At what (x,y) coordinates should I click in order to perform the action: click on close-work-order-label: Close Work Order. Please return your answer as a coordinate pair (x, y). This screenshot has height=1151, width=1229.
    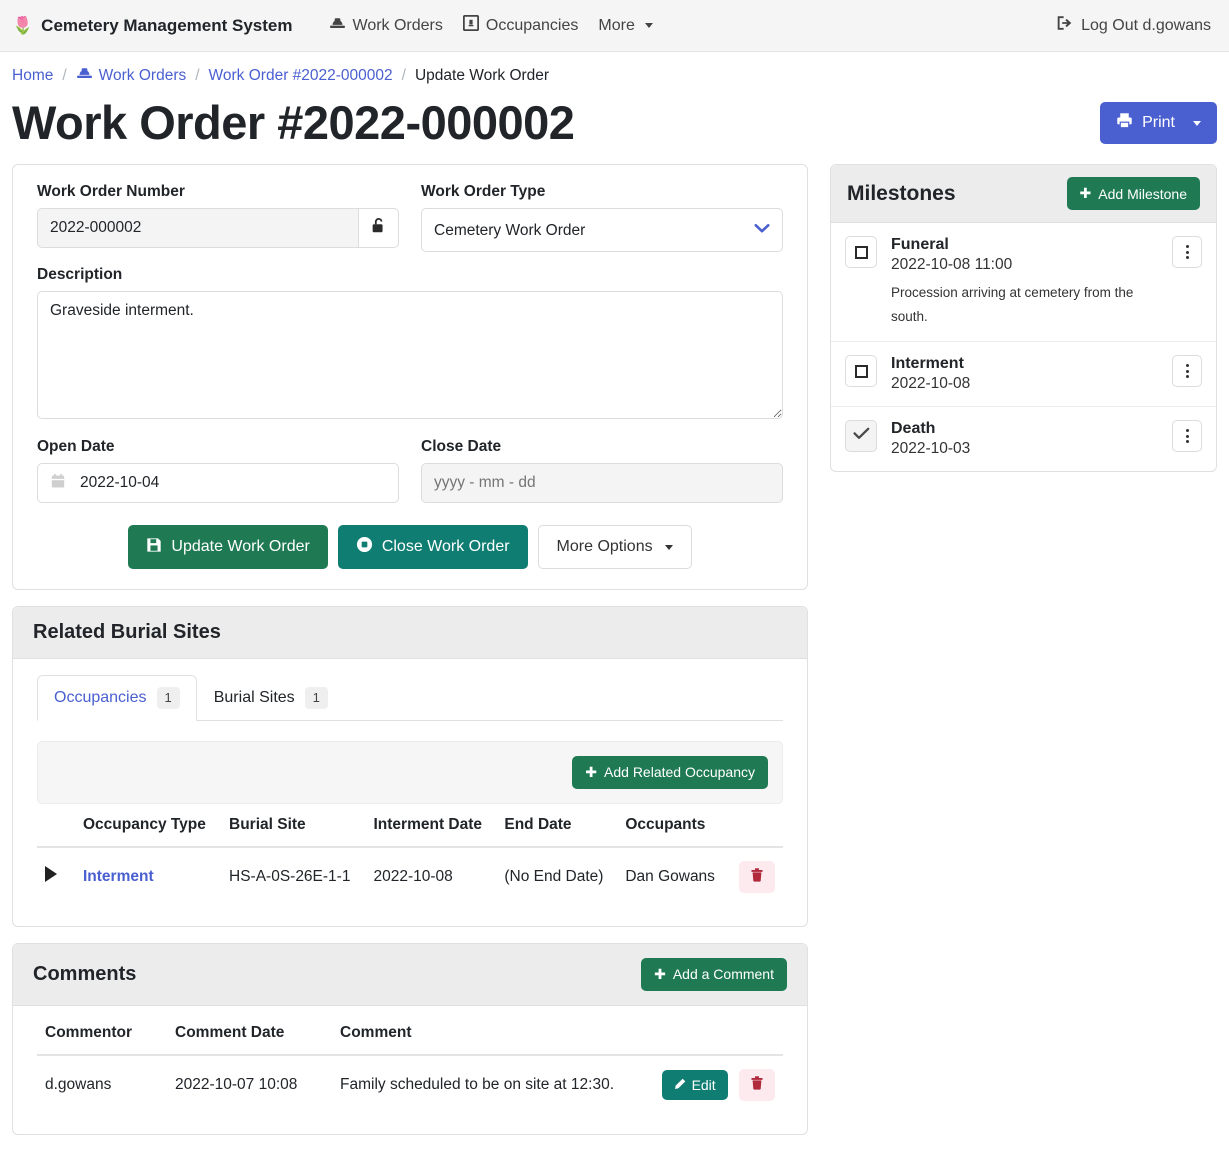
    Looking at the image, I should click on (445, 547).